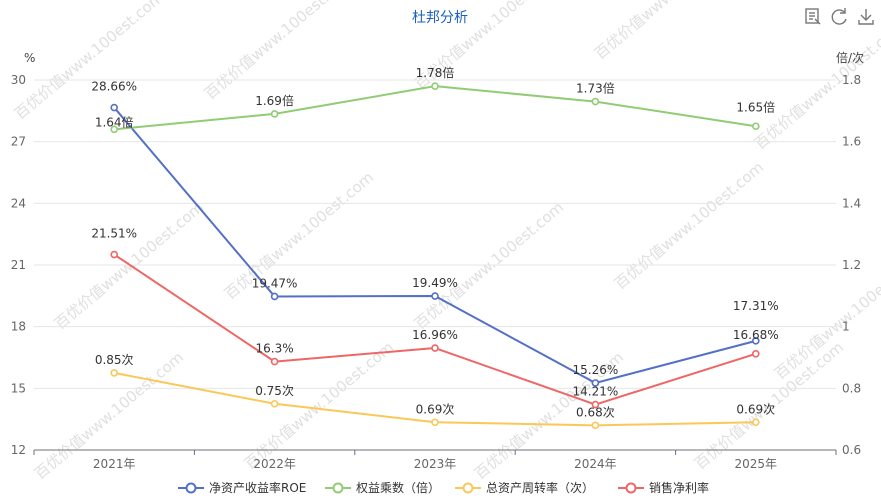  What do you see at coordinates (540, 487) in the screenshot?
I see `legend-label: 总资产周转率（次）` at bounding box center [540, 487].